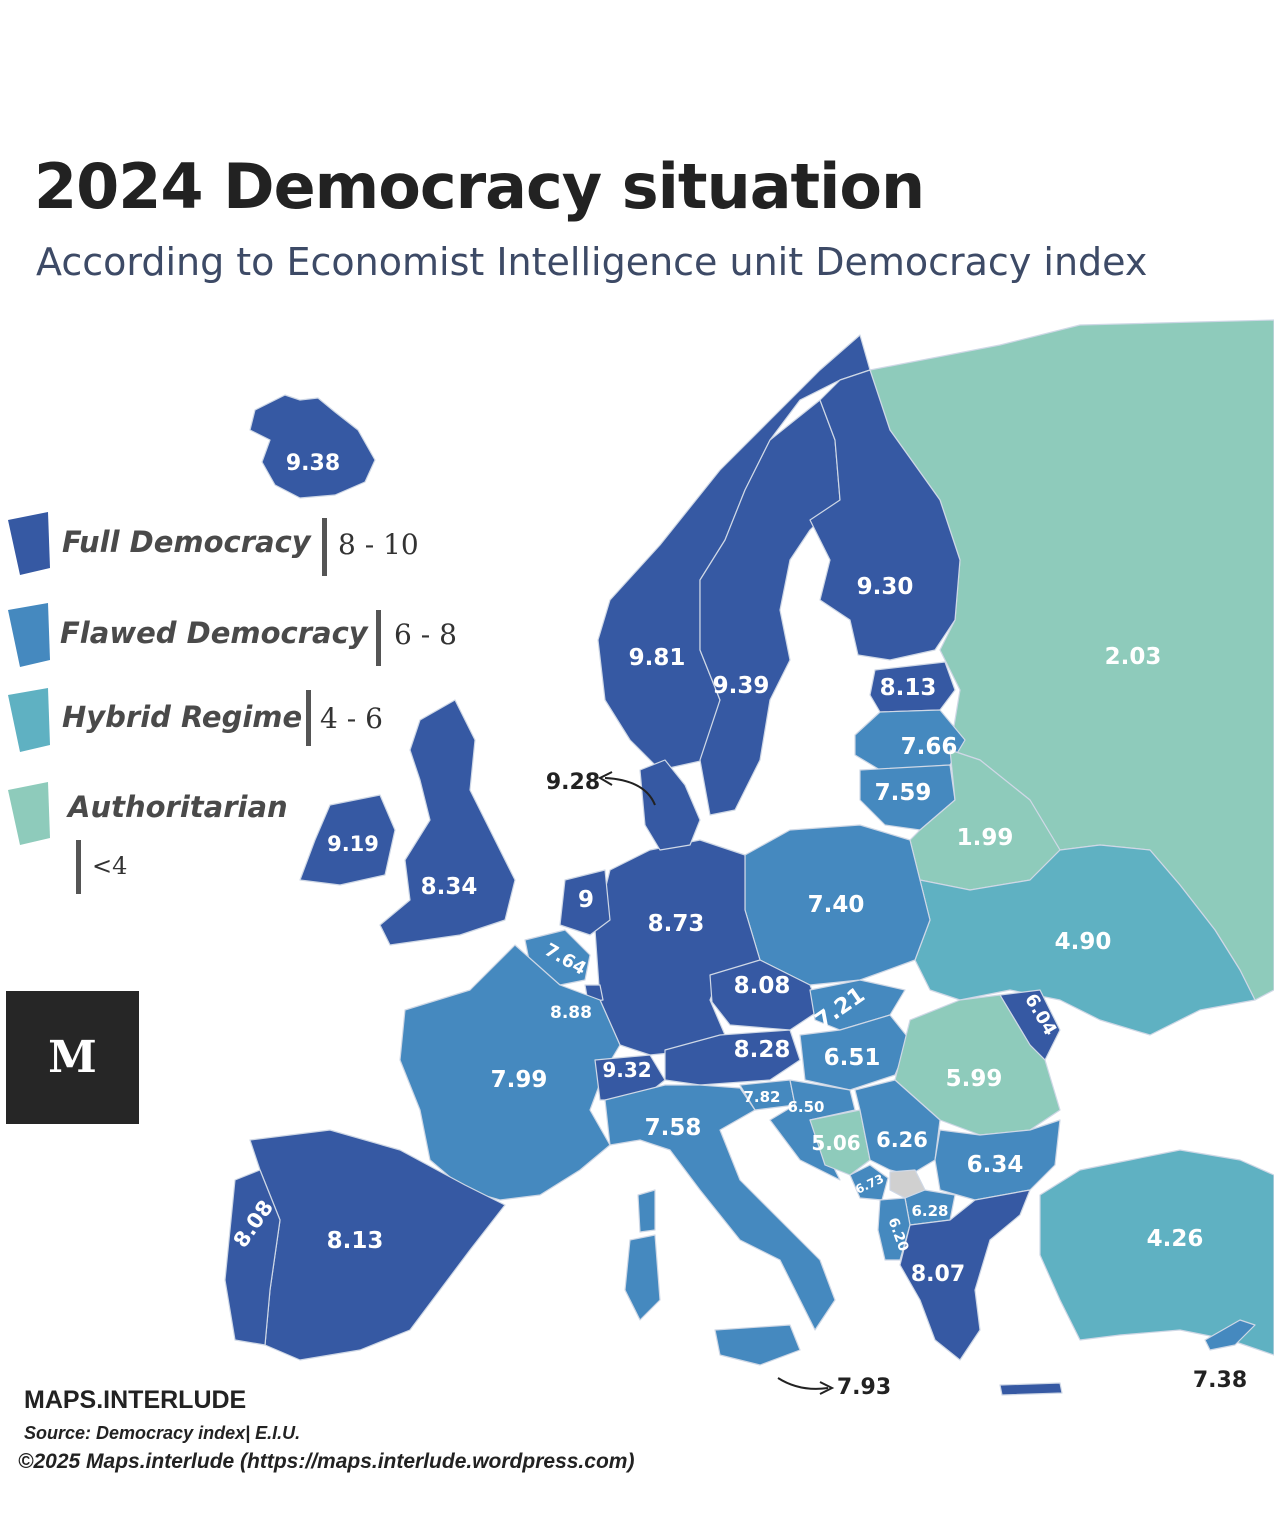 This screenshot has height=1536, width=1274. What do you see at coordinates (351, 718) in the screenshot?
I see `legend-range-hybrid: 4 - 6` at bounding box center [351, 718].